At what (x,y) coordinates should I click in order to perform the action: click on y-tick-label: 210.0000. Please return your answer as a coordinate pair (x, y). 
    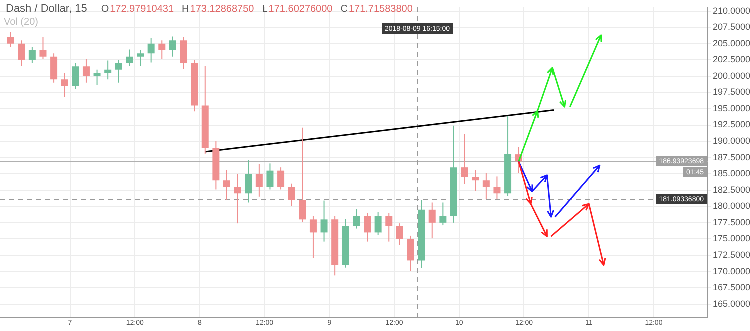
    Looking at the image, I should click on (731, 11).